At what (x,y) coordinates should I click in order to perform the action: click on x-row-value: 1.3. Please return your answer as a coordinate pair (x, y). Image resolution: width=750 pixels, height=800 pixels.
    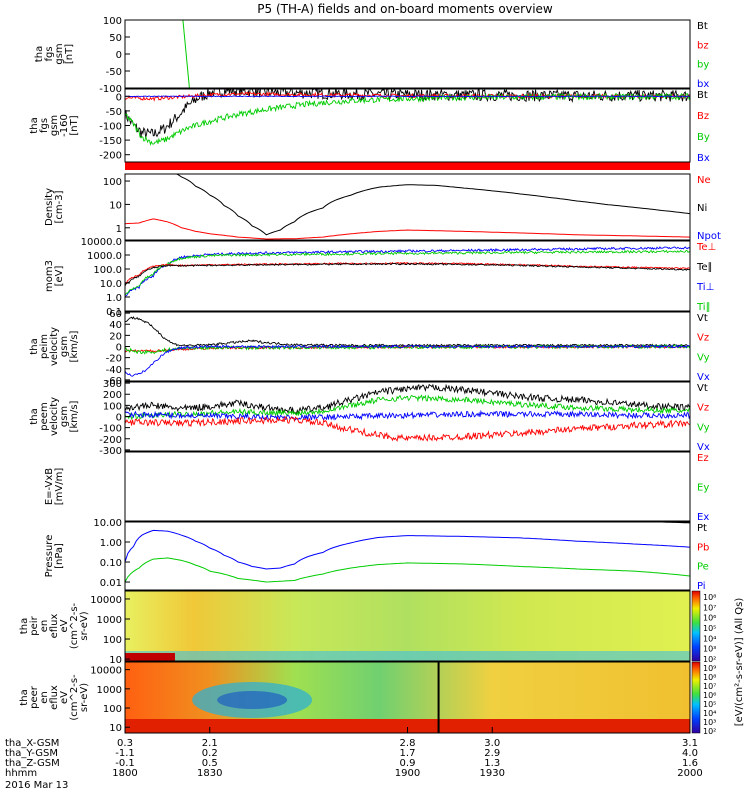
    Looking at the image, I should click on (492, 763).